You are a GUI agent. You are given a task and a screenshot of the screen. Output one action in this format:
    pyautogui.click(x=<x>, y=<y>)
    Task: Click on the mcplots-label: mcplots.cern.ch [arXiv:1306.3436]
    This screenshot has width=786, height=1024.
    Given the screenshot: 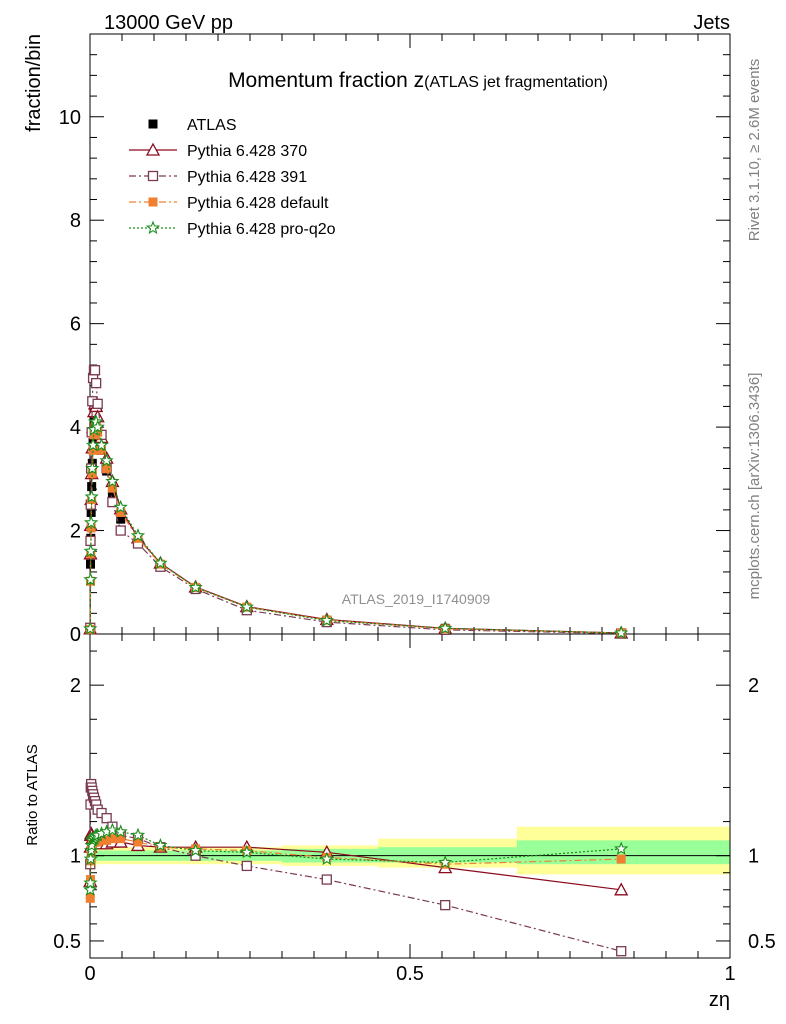 What is the action you would take?
    pyautogui.click(x=754, y=486)
    